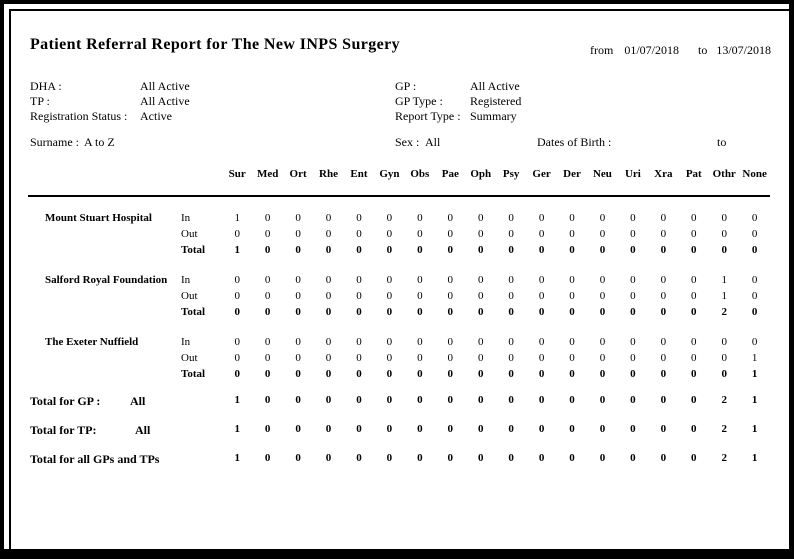 Image resolution: width=794 pixels, height=559 pixels. Describe the element at coordinates (186, 342) in the screenshot. I see `direction-label: In` at that location.